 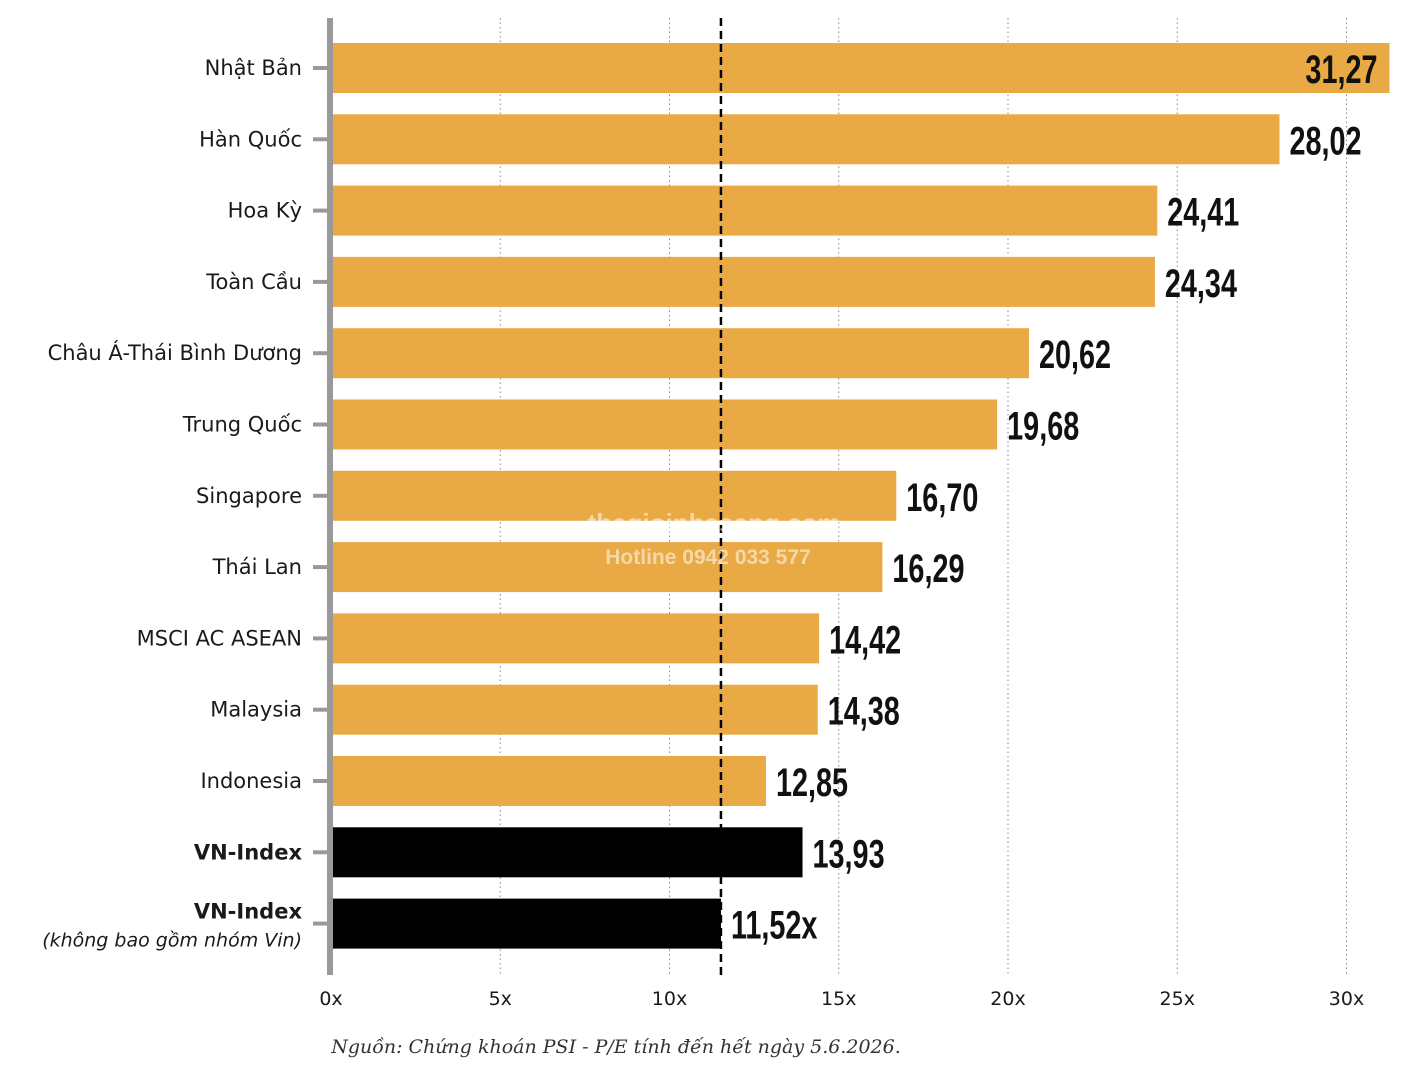 I want to click on value-label: 14,42, so click(x=865, y=640).